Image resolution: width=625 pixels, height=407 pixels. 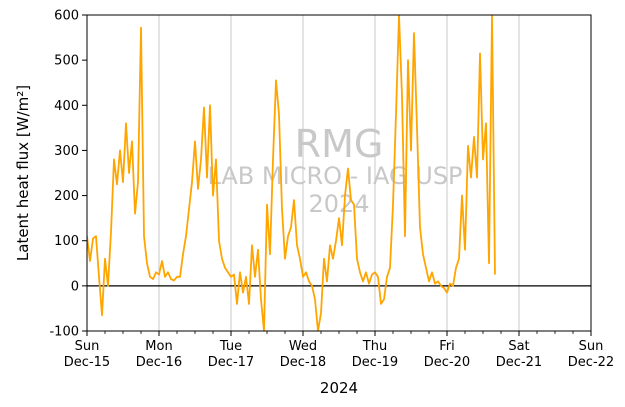 What do you see at coordinates (66, 16) in the screenshot?
I see `y-tick-label: 600` at bounding box center [66, 16].